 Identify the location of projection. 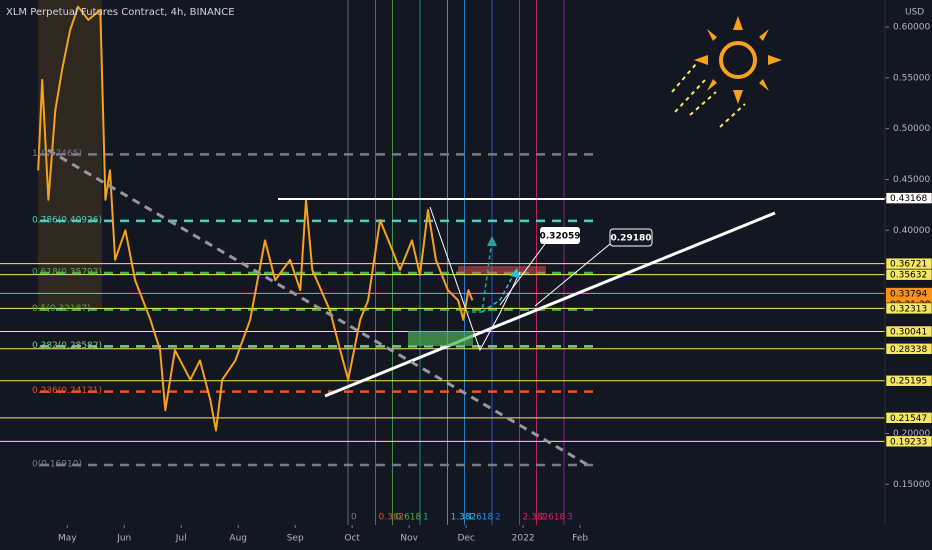
(475, 279).